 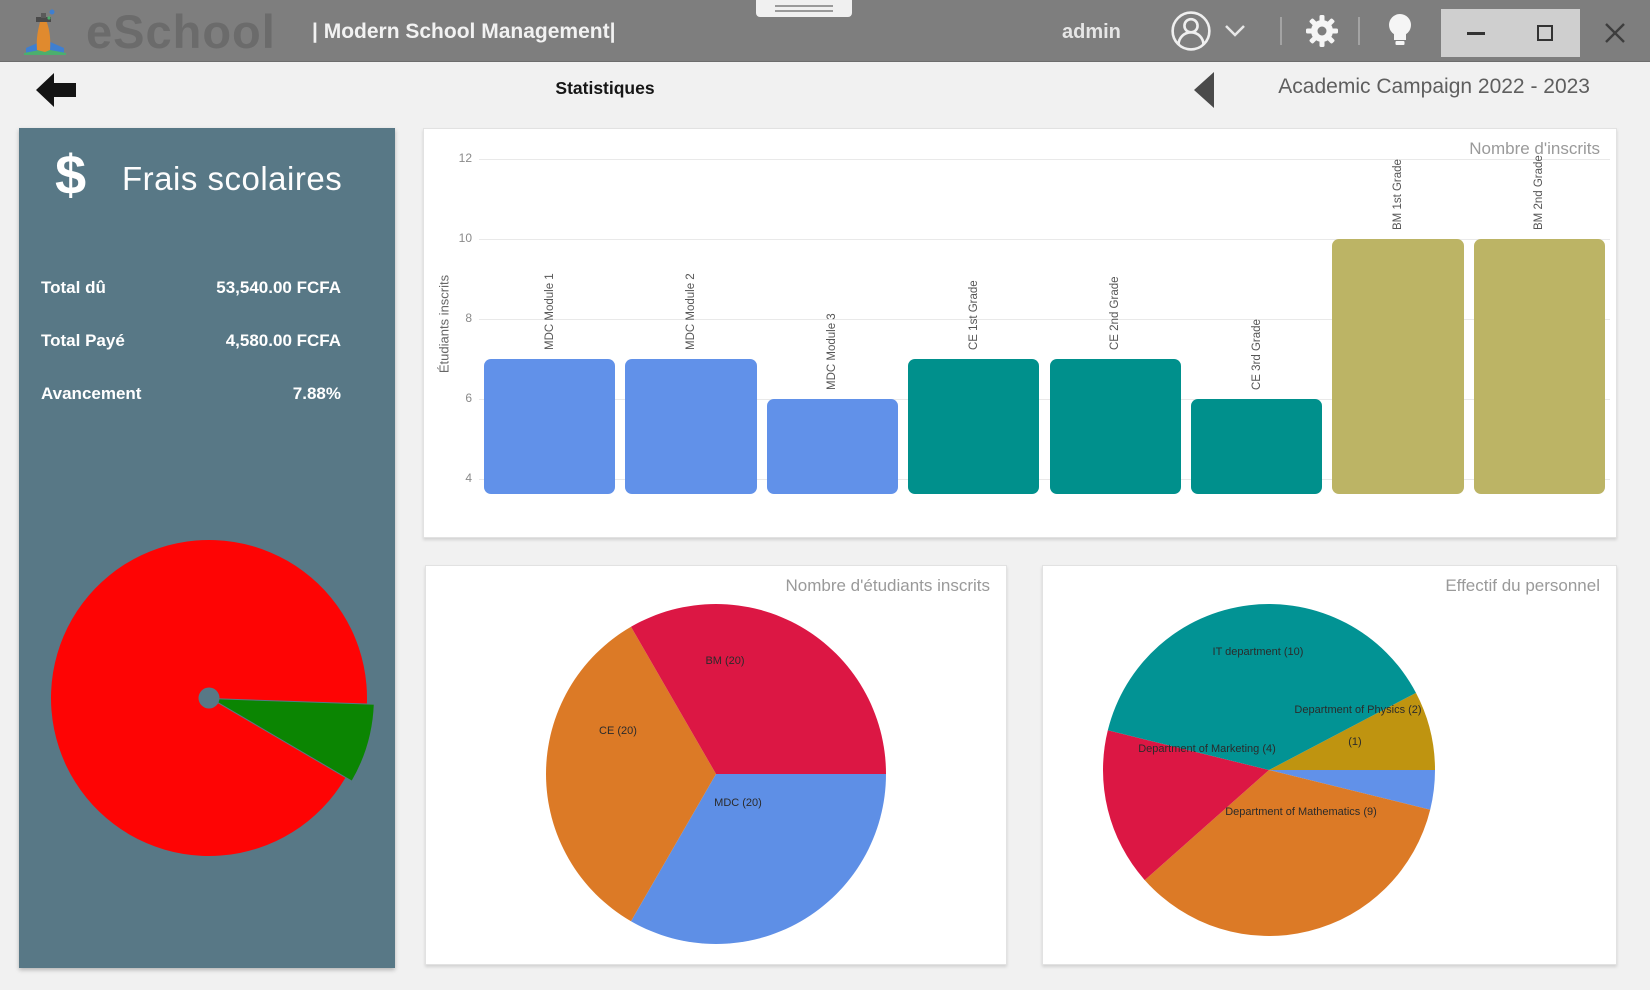 I want to click on fees-row-label: Total Payé, so click(x=83, y=340).